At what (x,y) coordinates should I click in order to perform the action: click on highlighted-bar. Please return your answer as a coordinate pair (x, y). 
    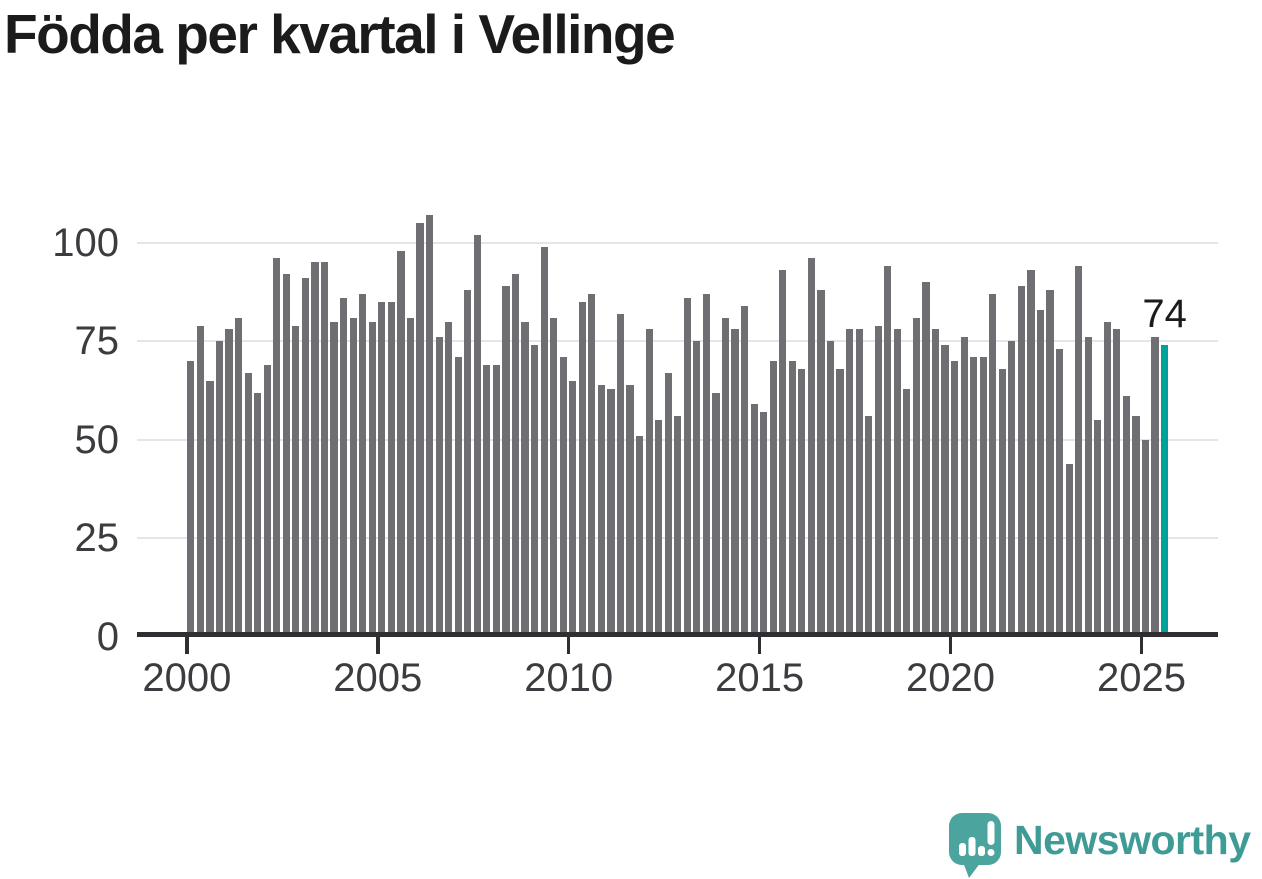
    Looking at the image, I should click on (1165, 491).